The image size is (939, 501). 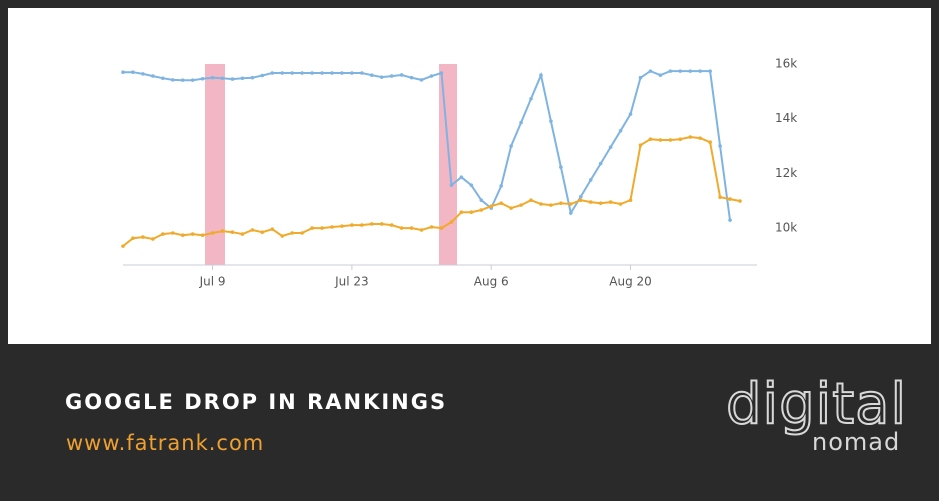 What do you see at coordinates (165, 443) in the screenshot?
I see `caption-url: www.fatrank.com` at bounding box center [165, 443].